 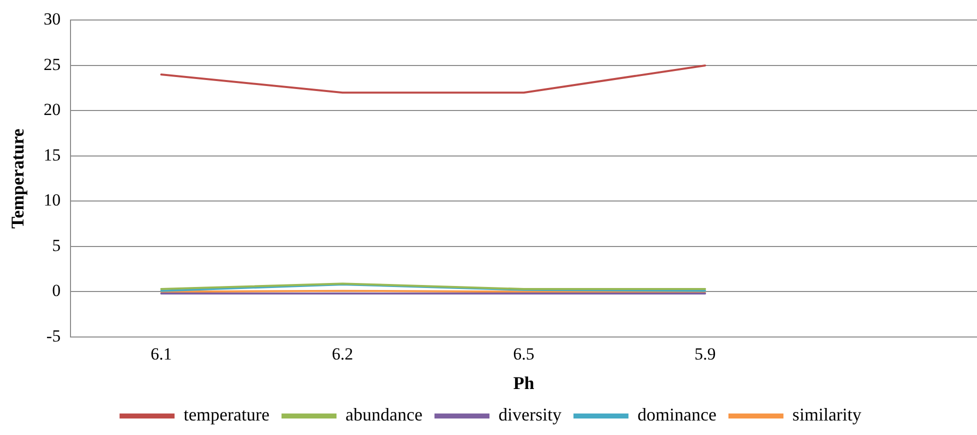 What do you see at coordinates (523, 354) in the screenshot?
I see `x-tick-label: 6.5` at bounding box center [523, 354].